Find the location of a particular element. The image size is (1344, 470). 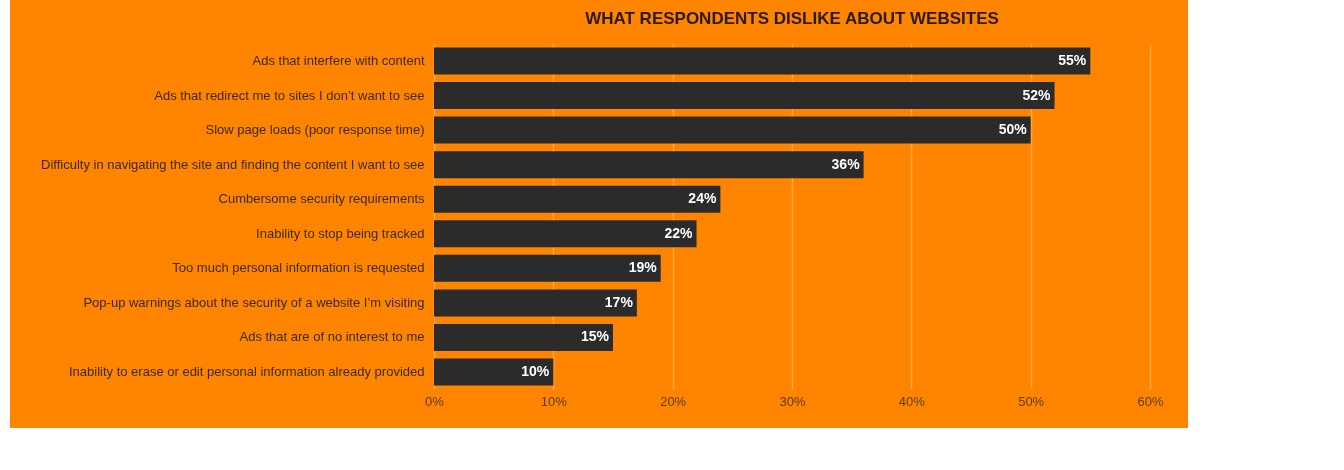

x-tick-label: 40% is located at coordinates (912, 401).